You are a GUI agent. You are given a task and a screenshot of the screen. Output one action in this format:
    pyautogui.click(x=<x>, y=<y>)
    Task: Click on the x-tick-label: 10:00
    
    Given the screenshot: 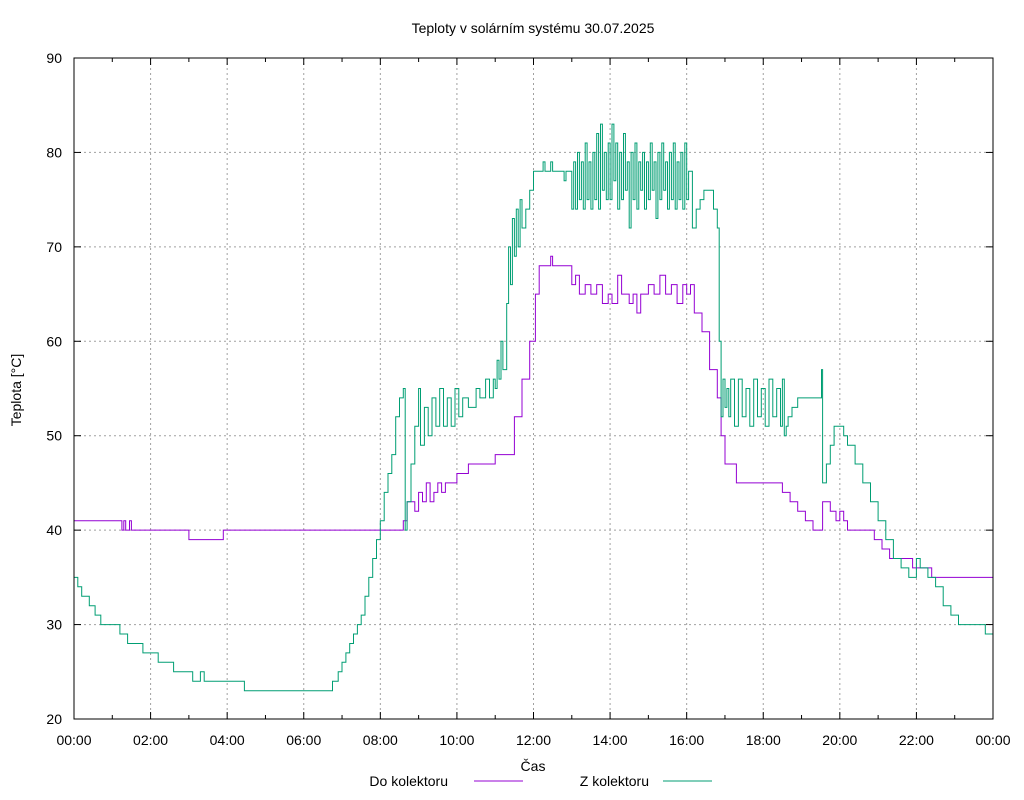 What is the action you would take?
    pyautogui.click(x=456, y=740)
    